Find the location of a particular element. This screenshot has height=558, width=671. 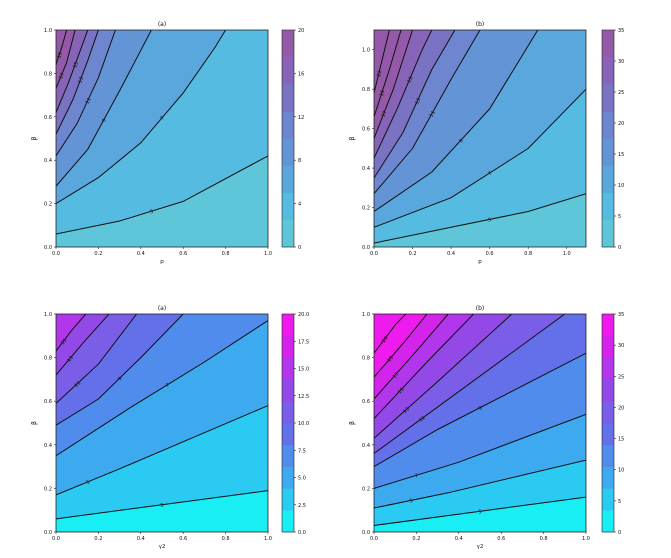

colorbar-tick-label: 25 is located at coordinates (621, 377).